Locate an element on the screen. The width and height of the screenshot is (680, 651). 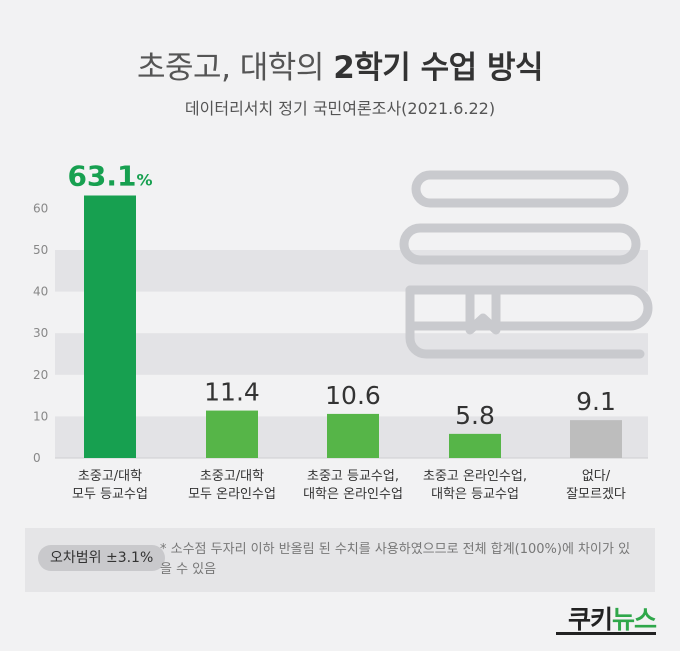
y-tick-label: 50 is located at coordinates (40, 250).